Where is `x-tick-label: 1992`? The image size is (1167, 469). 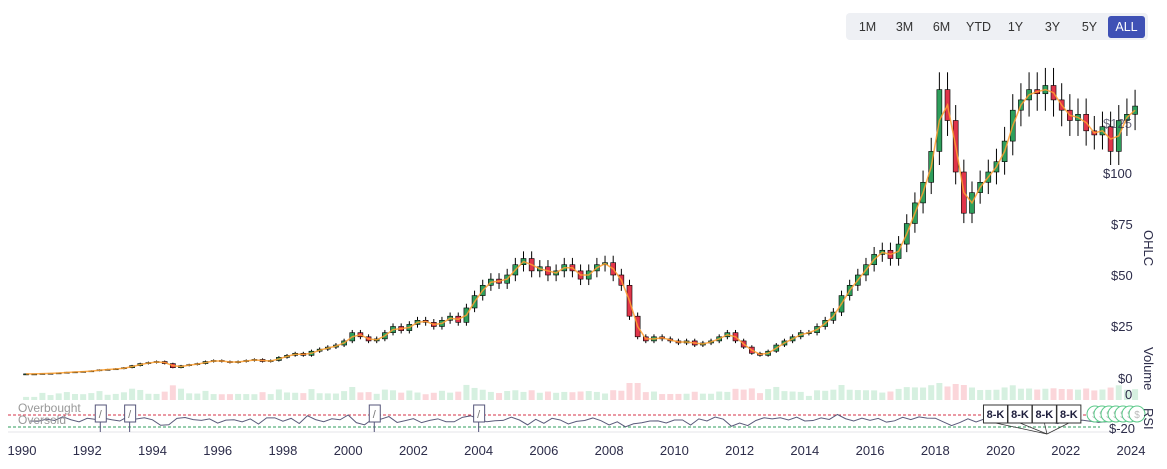
x-tick-label: 1992 is located at coordinates (87, 450).